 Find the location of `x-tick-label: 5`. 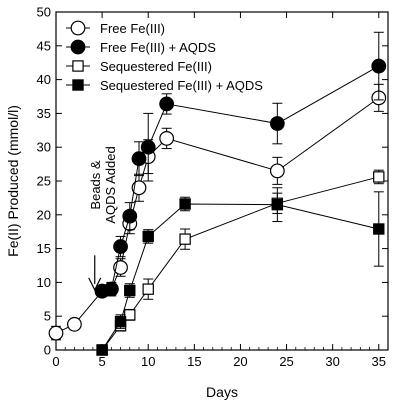

x-tick-label: 5 is located at coordinates (101, 361).